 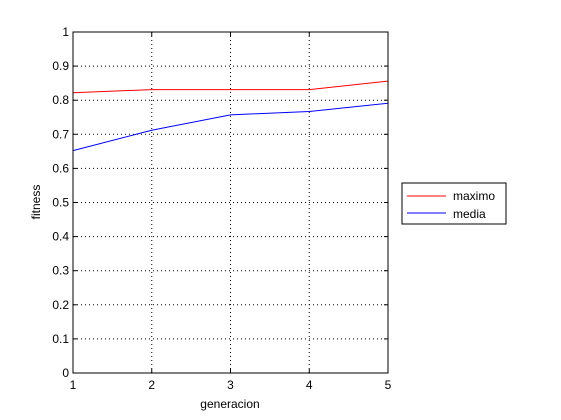 What do you see at coordinates (309, 385) in the screenshot?
I see `x-tick-label: 4` at bounding box center [309, 385].